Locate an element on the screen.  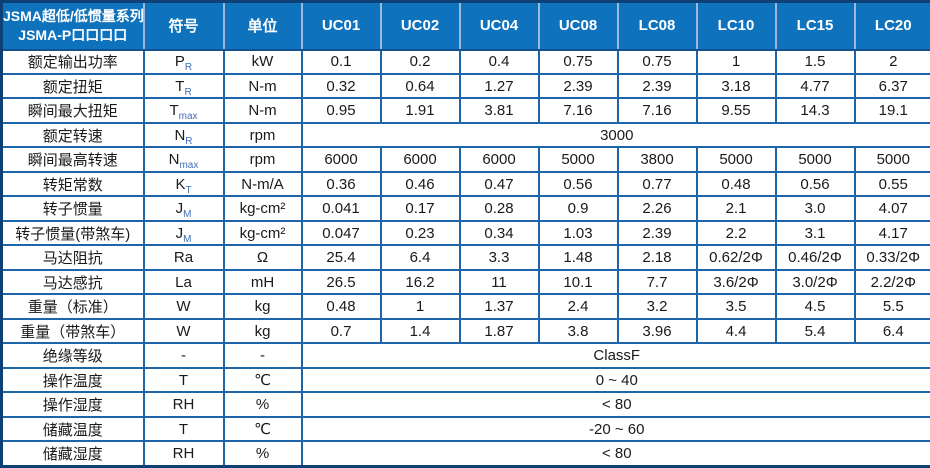
value-cell: 0.56 is located at coordinates (578, 184).